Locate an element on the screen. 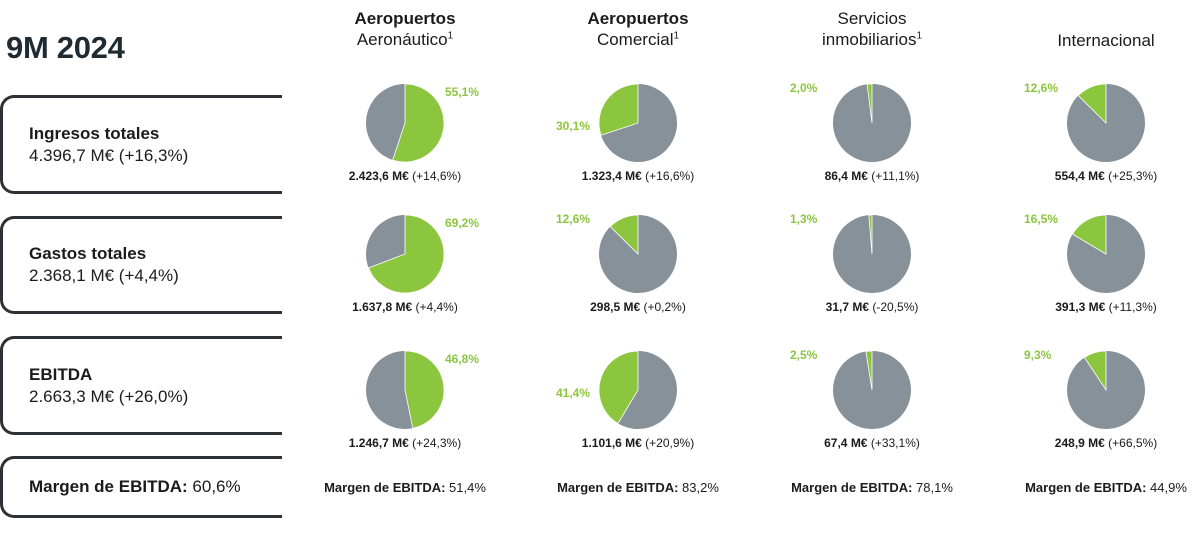 Image resolution: width=1204 pixels, height=535 pixels. pie-amount-label: 1.637,8 M€ (+4,4%) is located at coordinates (405, 307).